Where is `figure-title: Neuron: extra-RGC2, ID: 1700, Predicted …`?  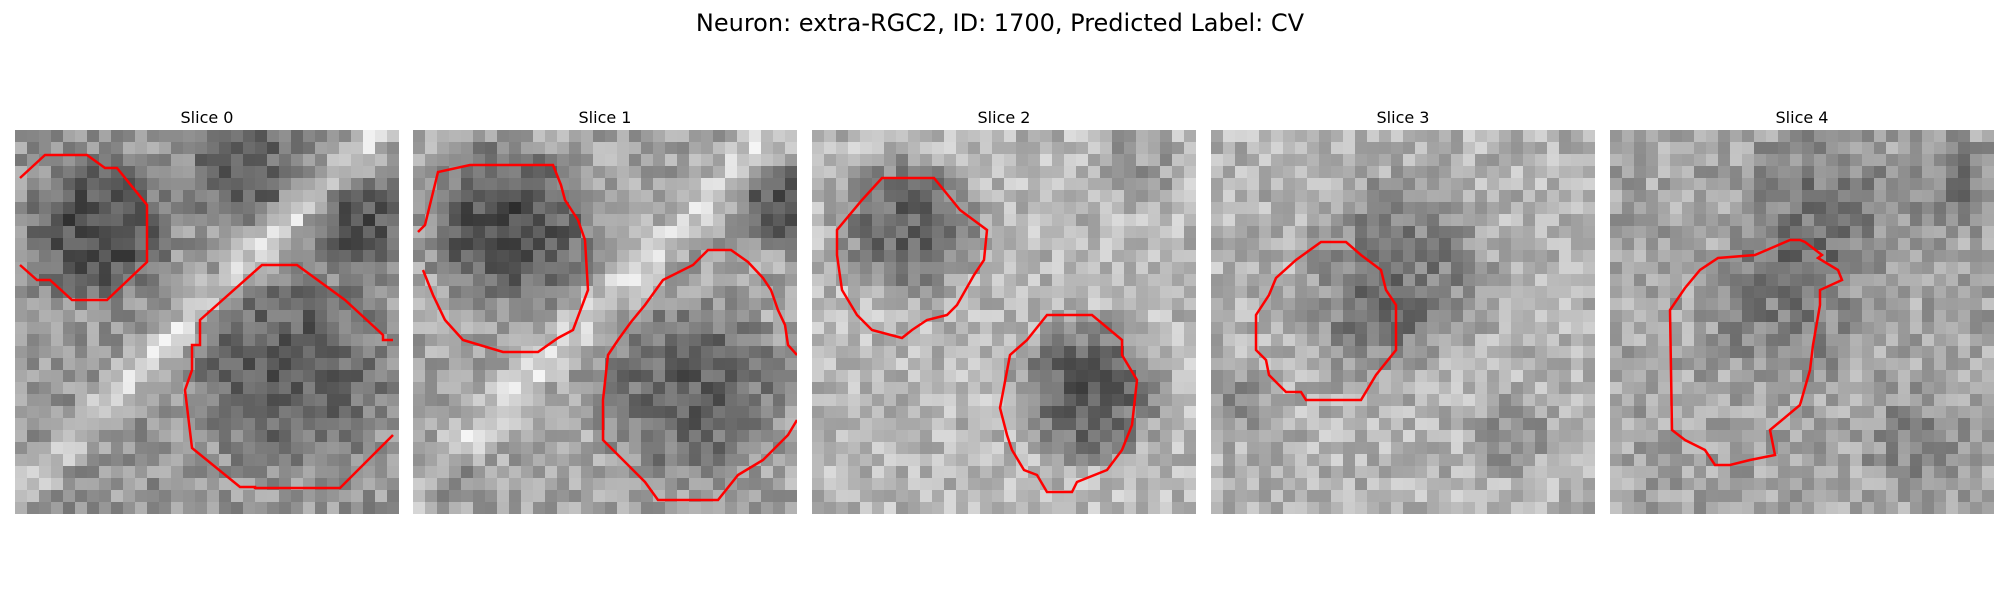
figure-title: Neuron: extra-RGC2, ID: 1700, Predicted … is located at coordinates (1000, 23).